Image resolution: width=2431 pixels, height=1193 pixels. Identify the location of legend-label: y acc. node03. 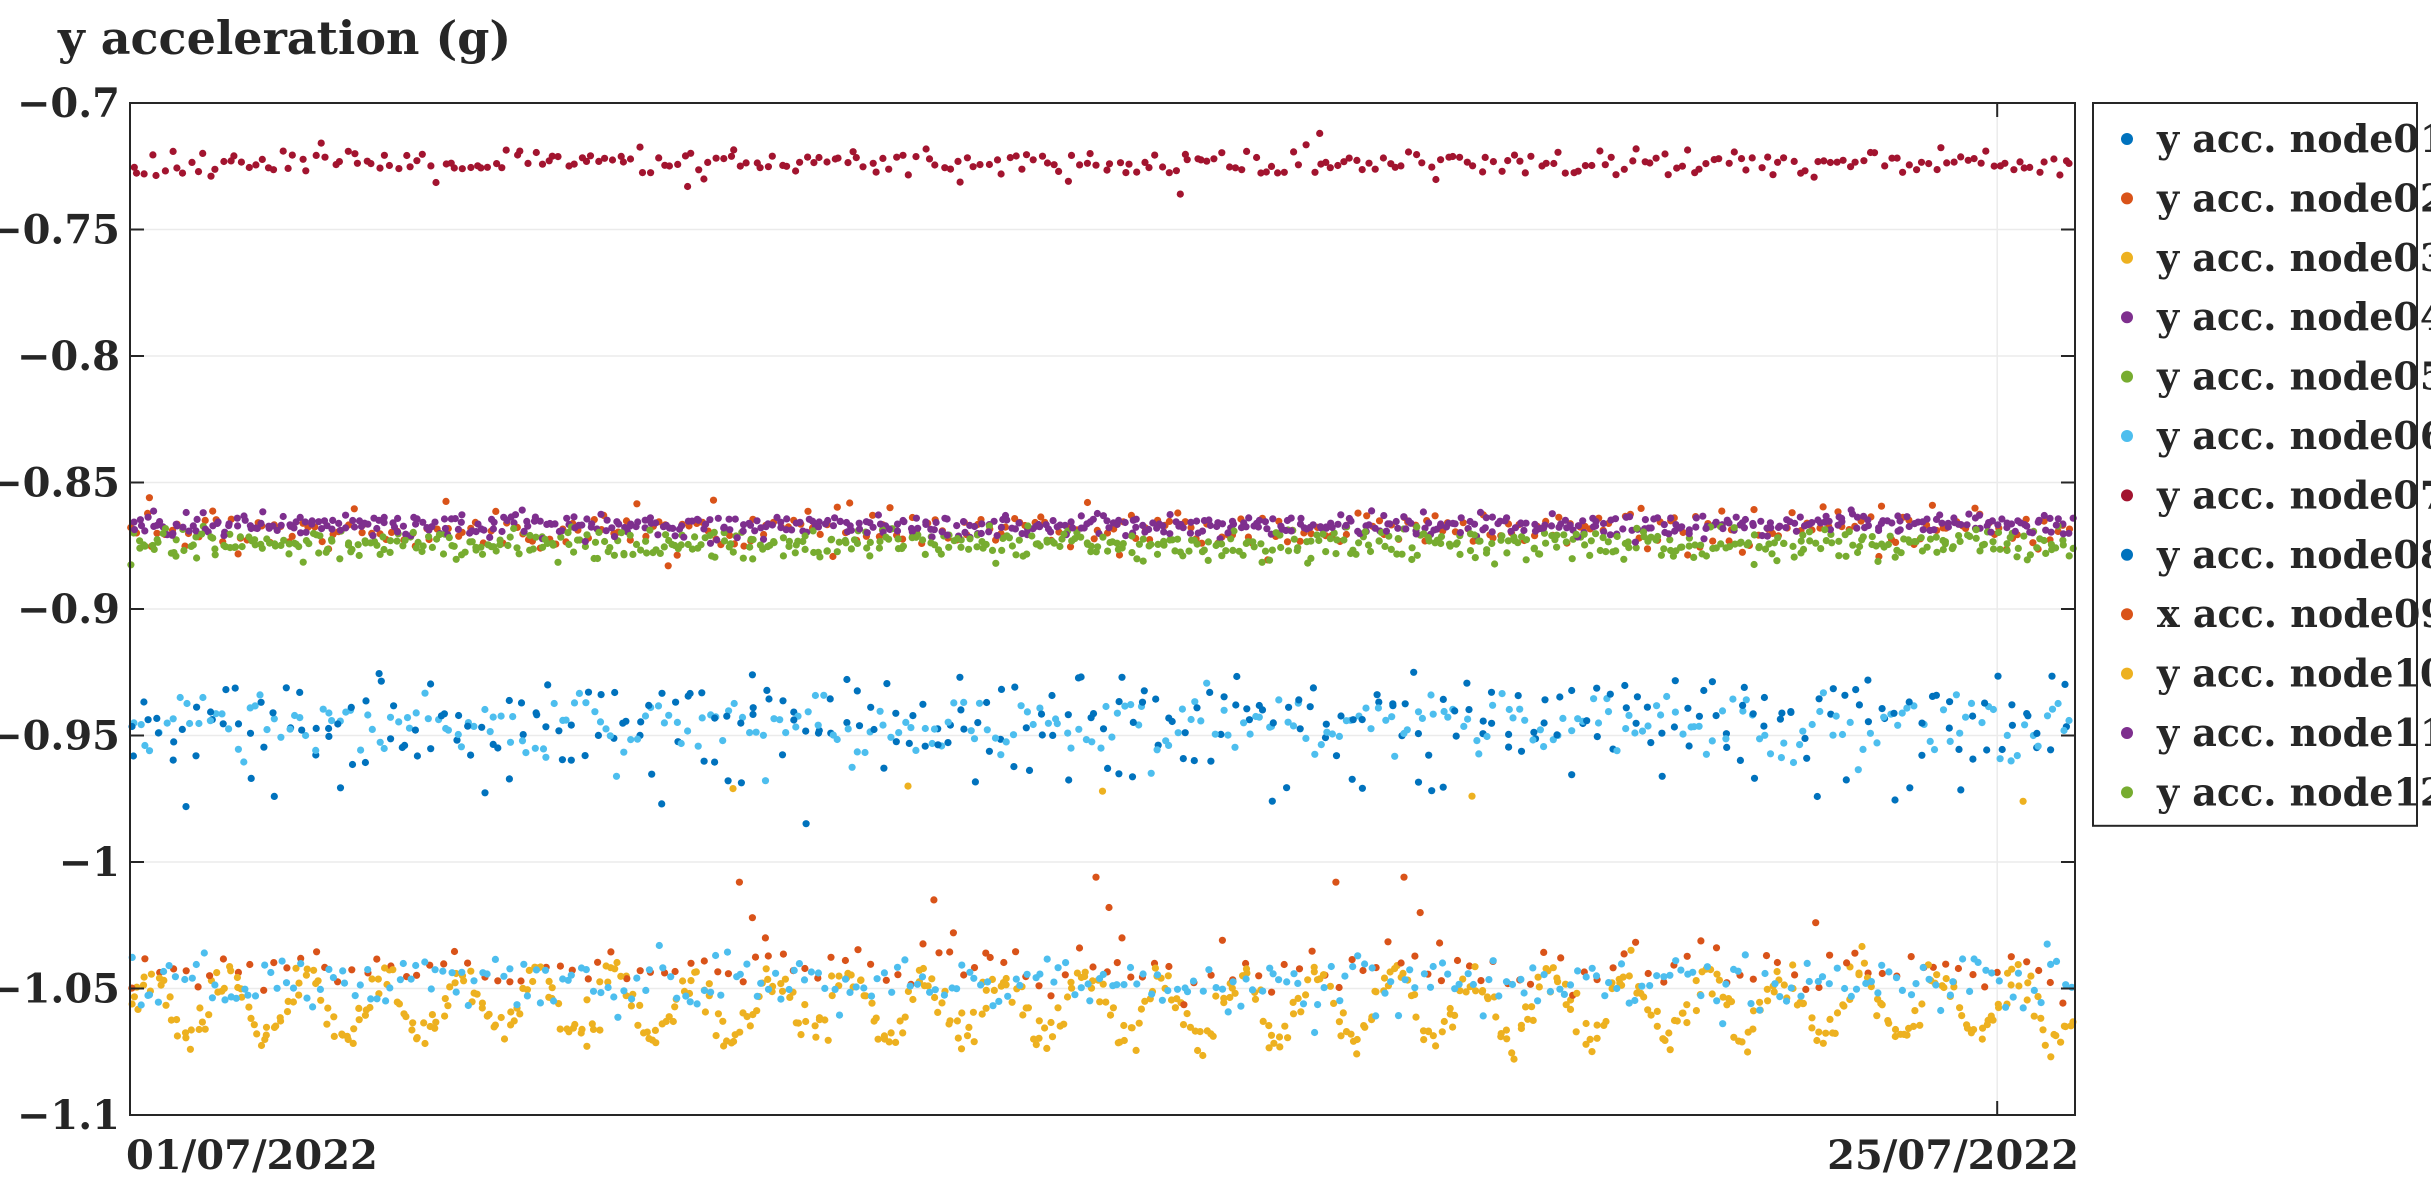
(2293, 257).